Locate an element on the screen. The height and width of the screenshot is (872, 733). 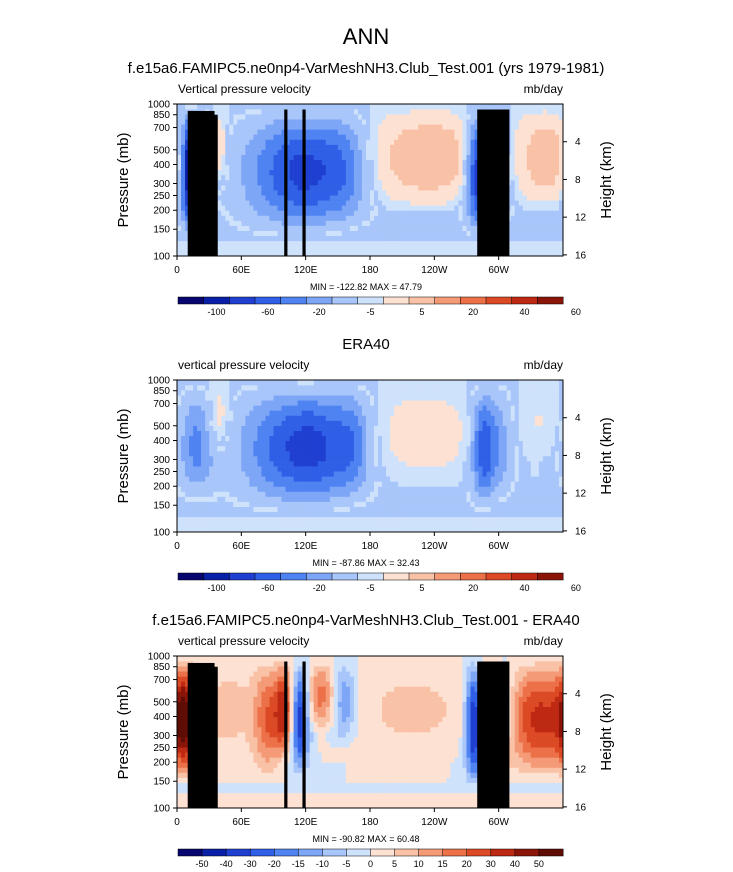
colorbar-label: 5 is located at coordinates (421, 312).